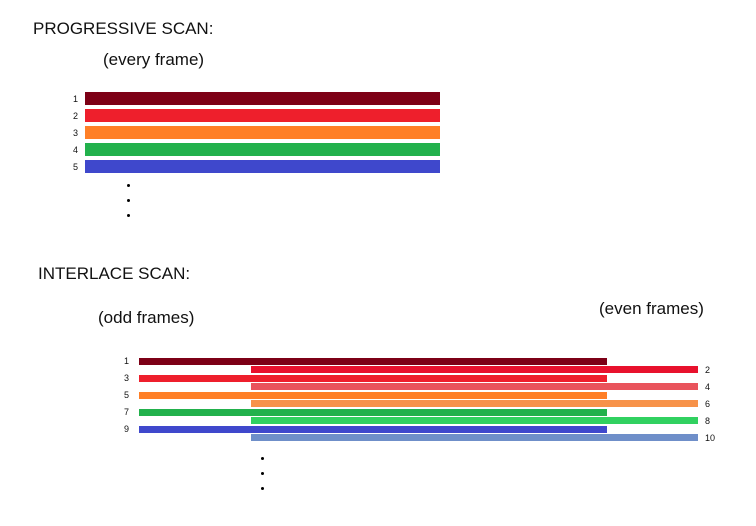  Describe the element at coordinates (114, 273) in the screenshot. I see `interlace-title: INTERLACE SCAN:` at that location.